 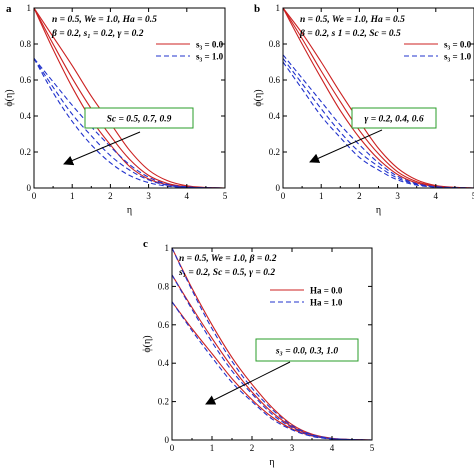 What do you see at coordinates (326, 303) in the screenshot?
I see `legend-label: Ha = 1.0` at bounding box center [326, 303].